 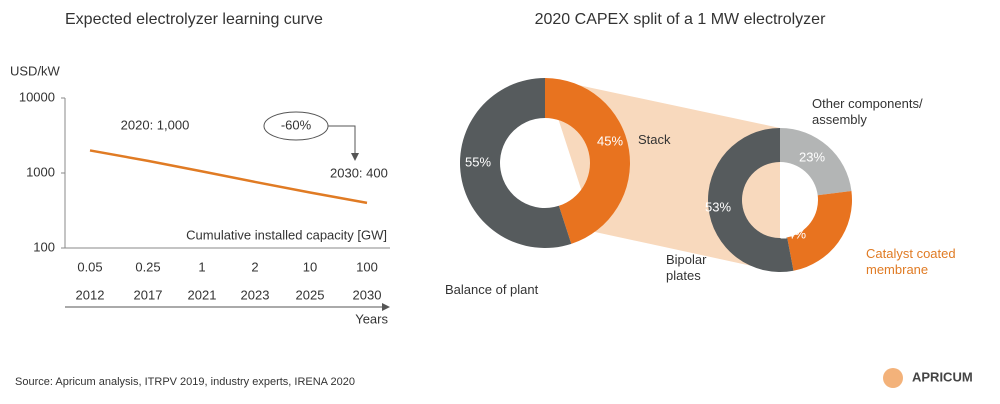 I want to click on category-label: Catalyst coated membrane, so click(x=911, y=261).